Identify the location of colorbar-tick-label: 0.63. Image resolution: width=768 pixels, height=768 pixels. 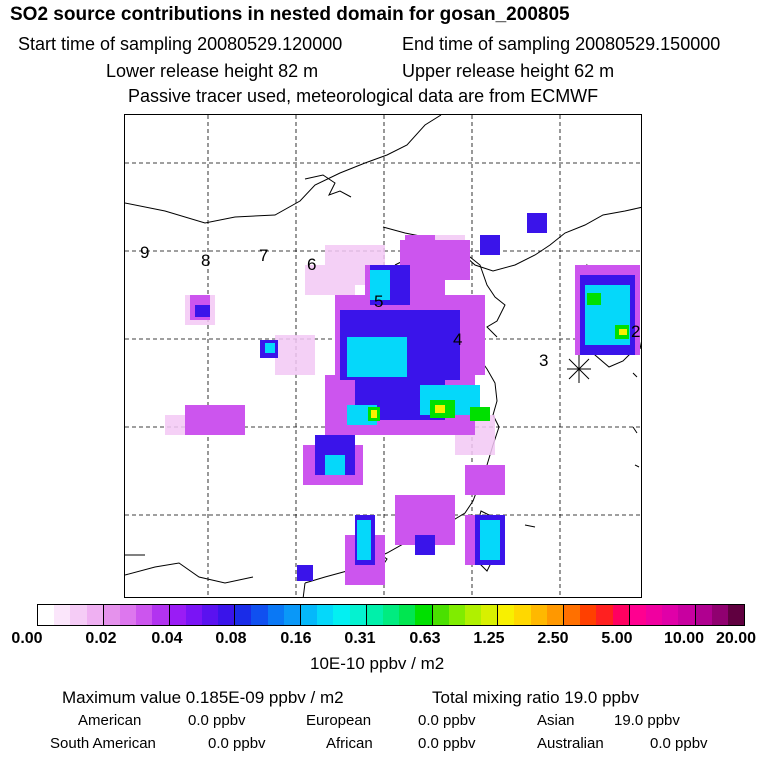
(425, 638).